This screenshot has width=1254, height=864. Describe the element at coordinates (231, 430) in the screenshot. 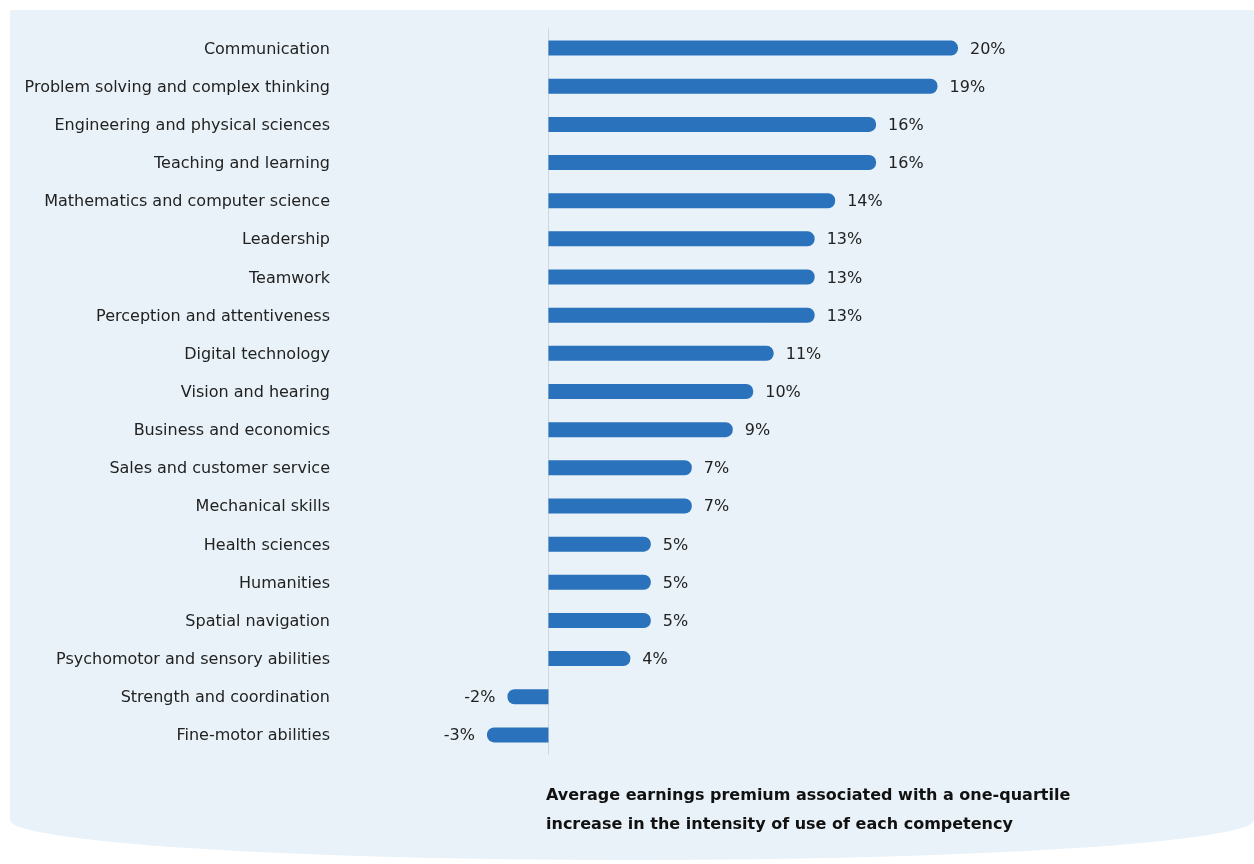

I see `y-tick-label: Business and economics` at that location.